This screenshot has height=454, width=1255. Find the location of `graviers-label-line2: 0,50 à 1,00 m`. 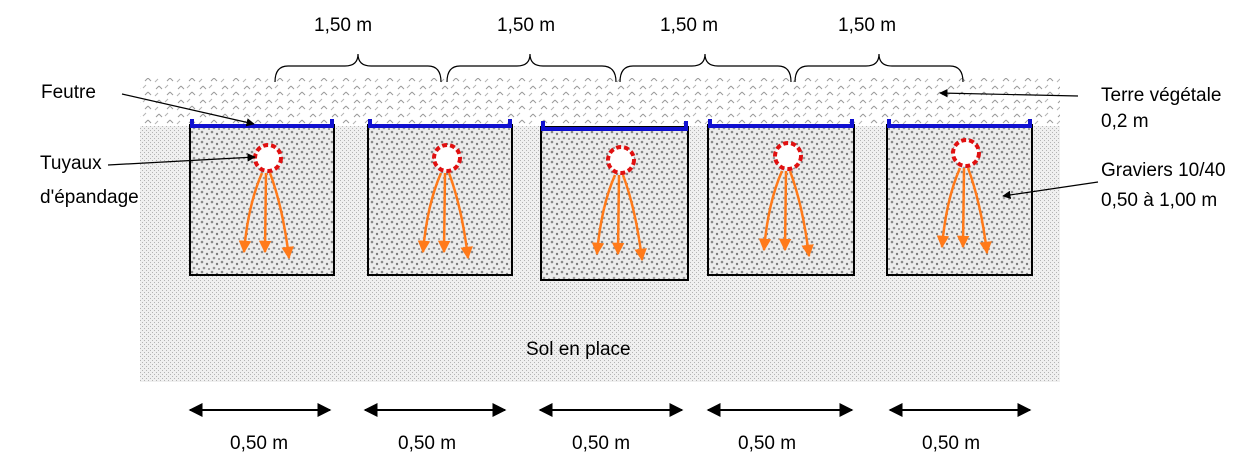

graviers-label-line2: 0,50 à 1,00 m is located at coordinates (1159, 200).